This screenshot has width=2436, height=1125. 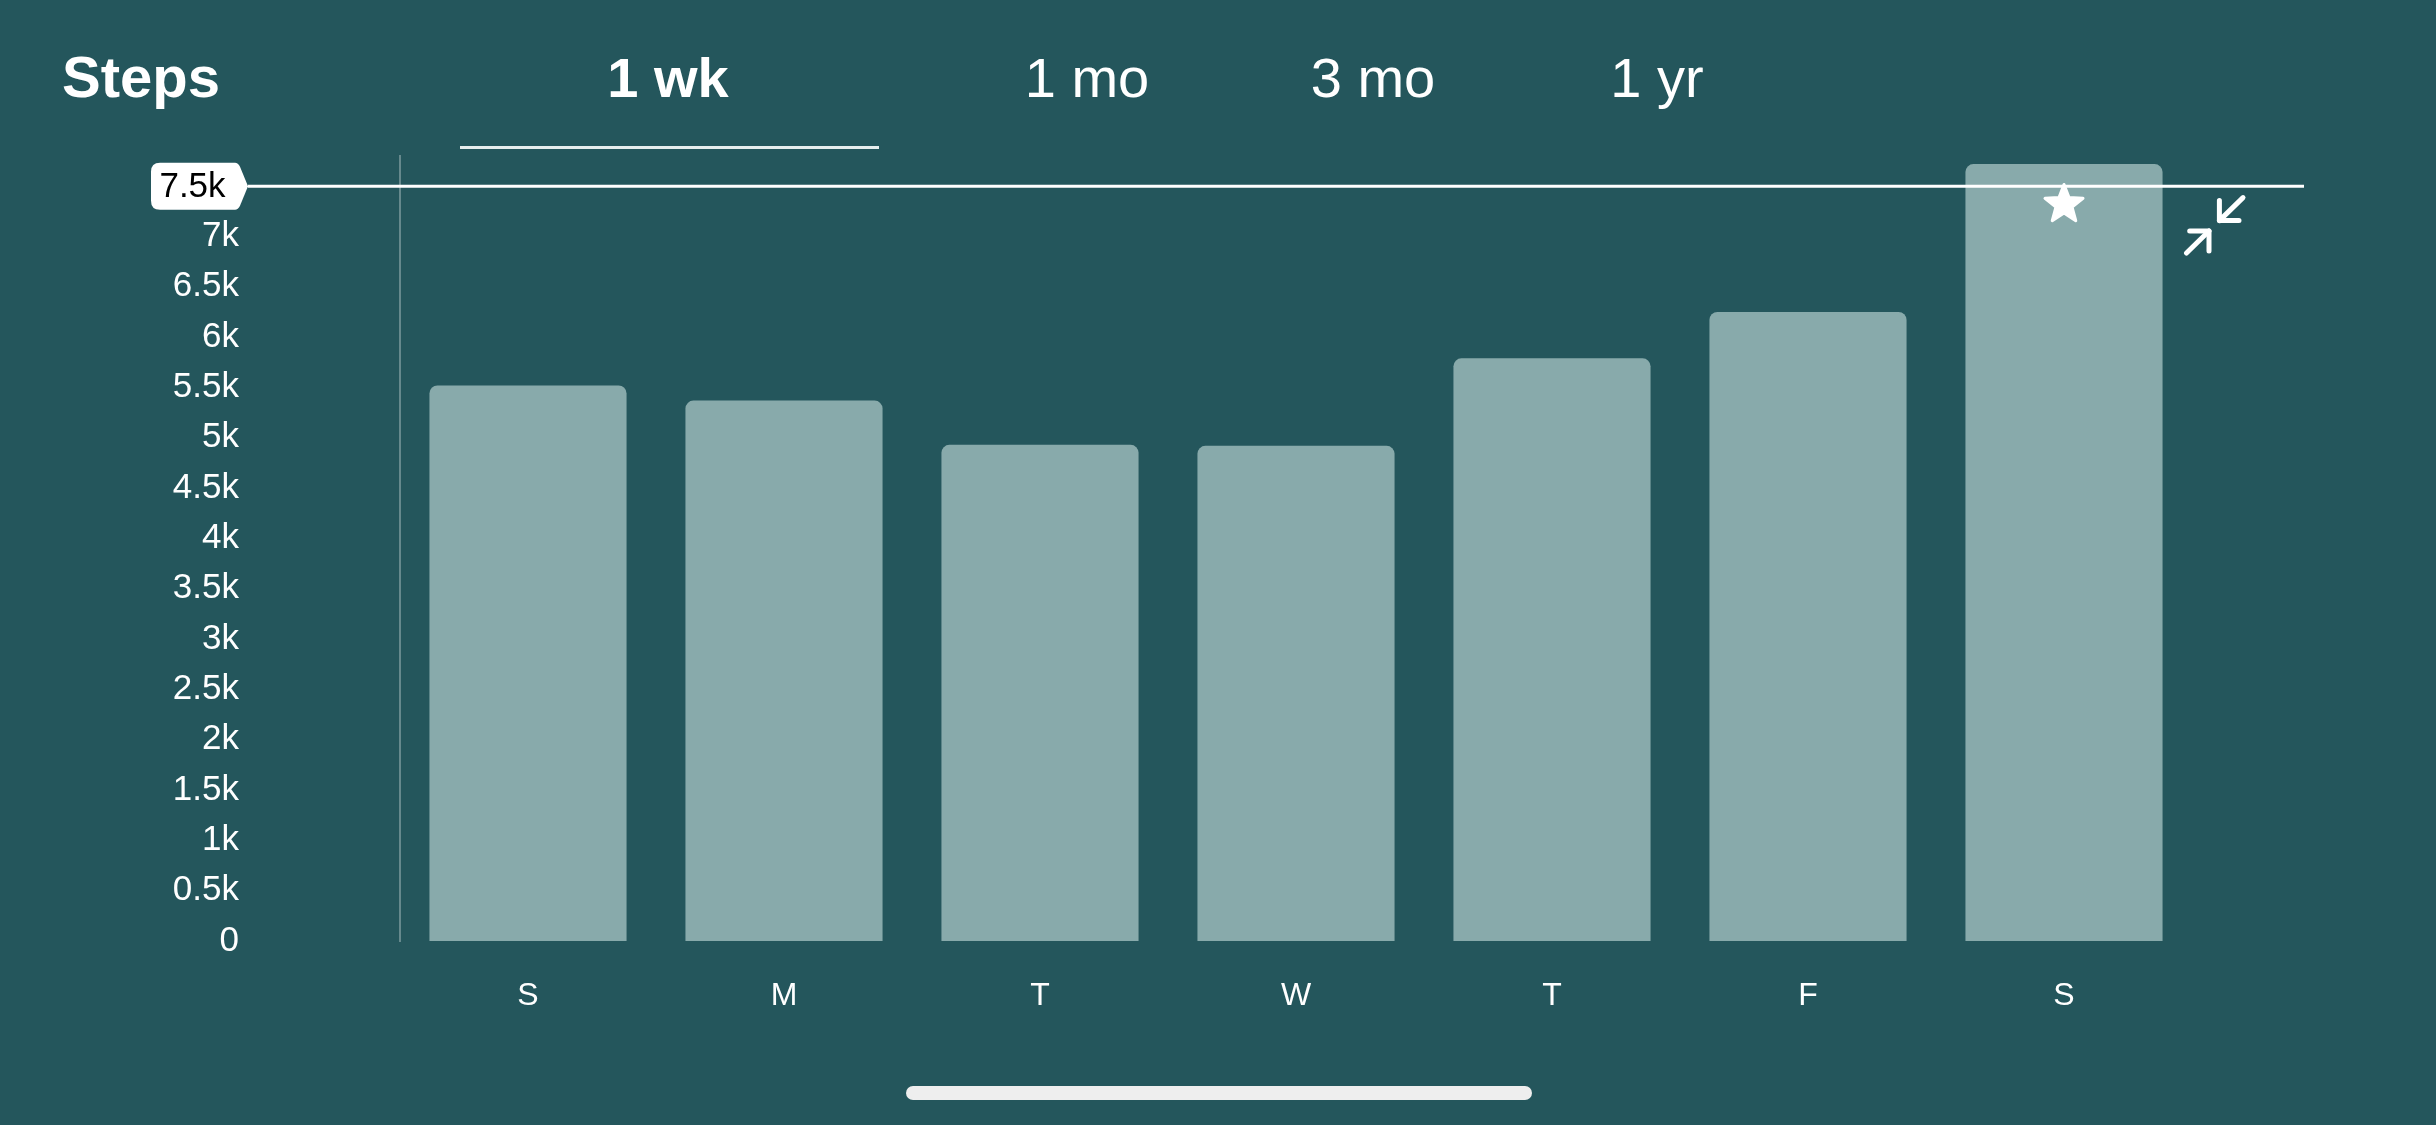 I want to click on y-tick-label: 3.5k, so click(x=206, y=586).